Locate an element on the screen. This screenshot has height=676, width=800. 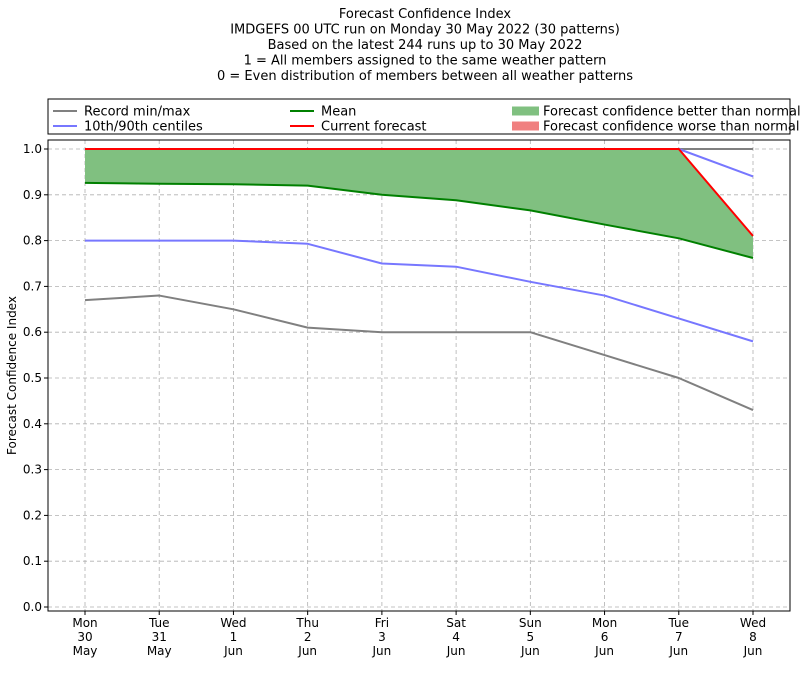
x-tick-label: 30 is located at coordinates (84, 637).